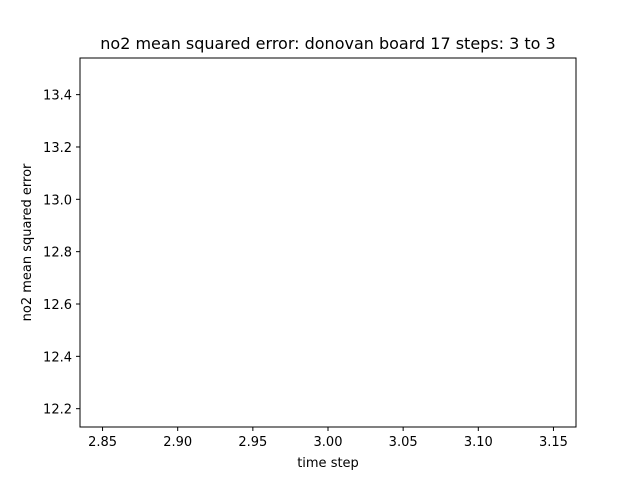 The height and width of the screenshot is (480, 640). I want to click on y-tick-label: 12.6, so click(57, 305).